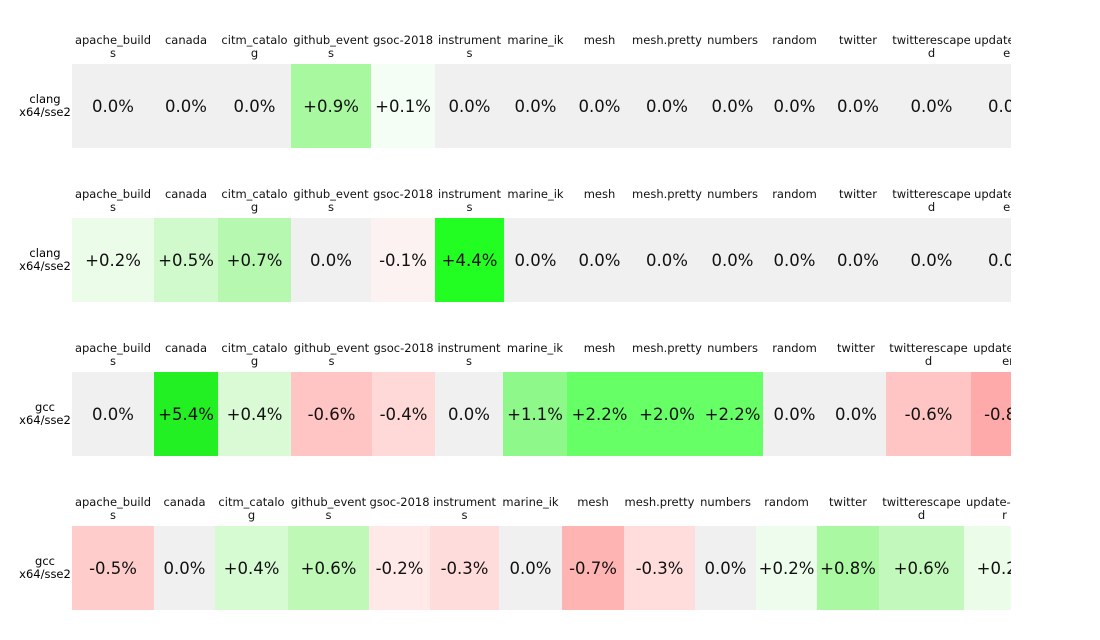 The image size is (1100, 640). What do you see at coordinates (848, 568) in the screenshot?
I see `value-cell: +0.8%` at bounding box center [848, 568].